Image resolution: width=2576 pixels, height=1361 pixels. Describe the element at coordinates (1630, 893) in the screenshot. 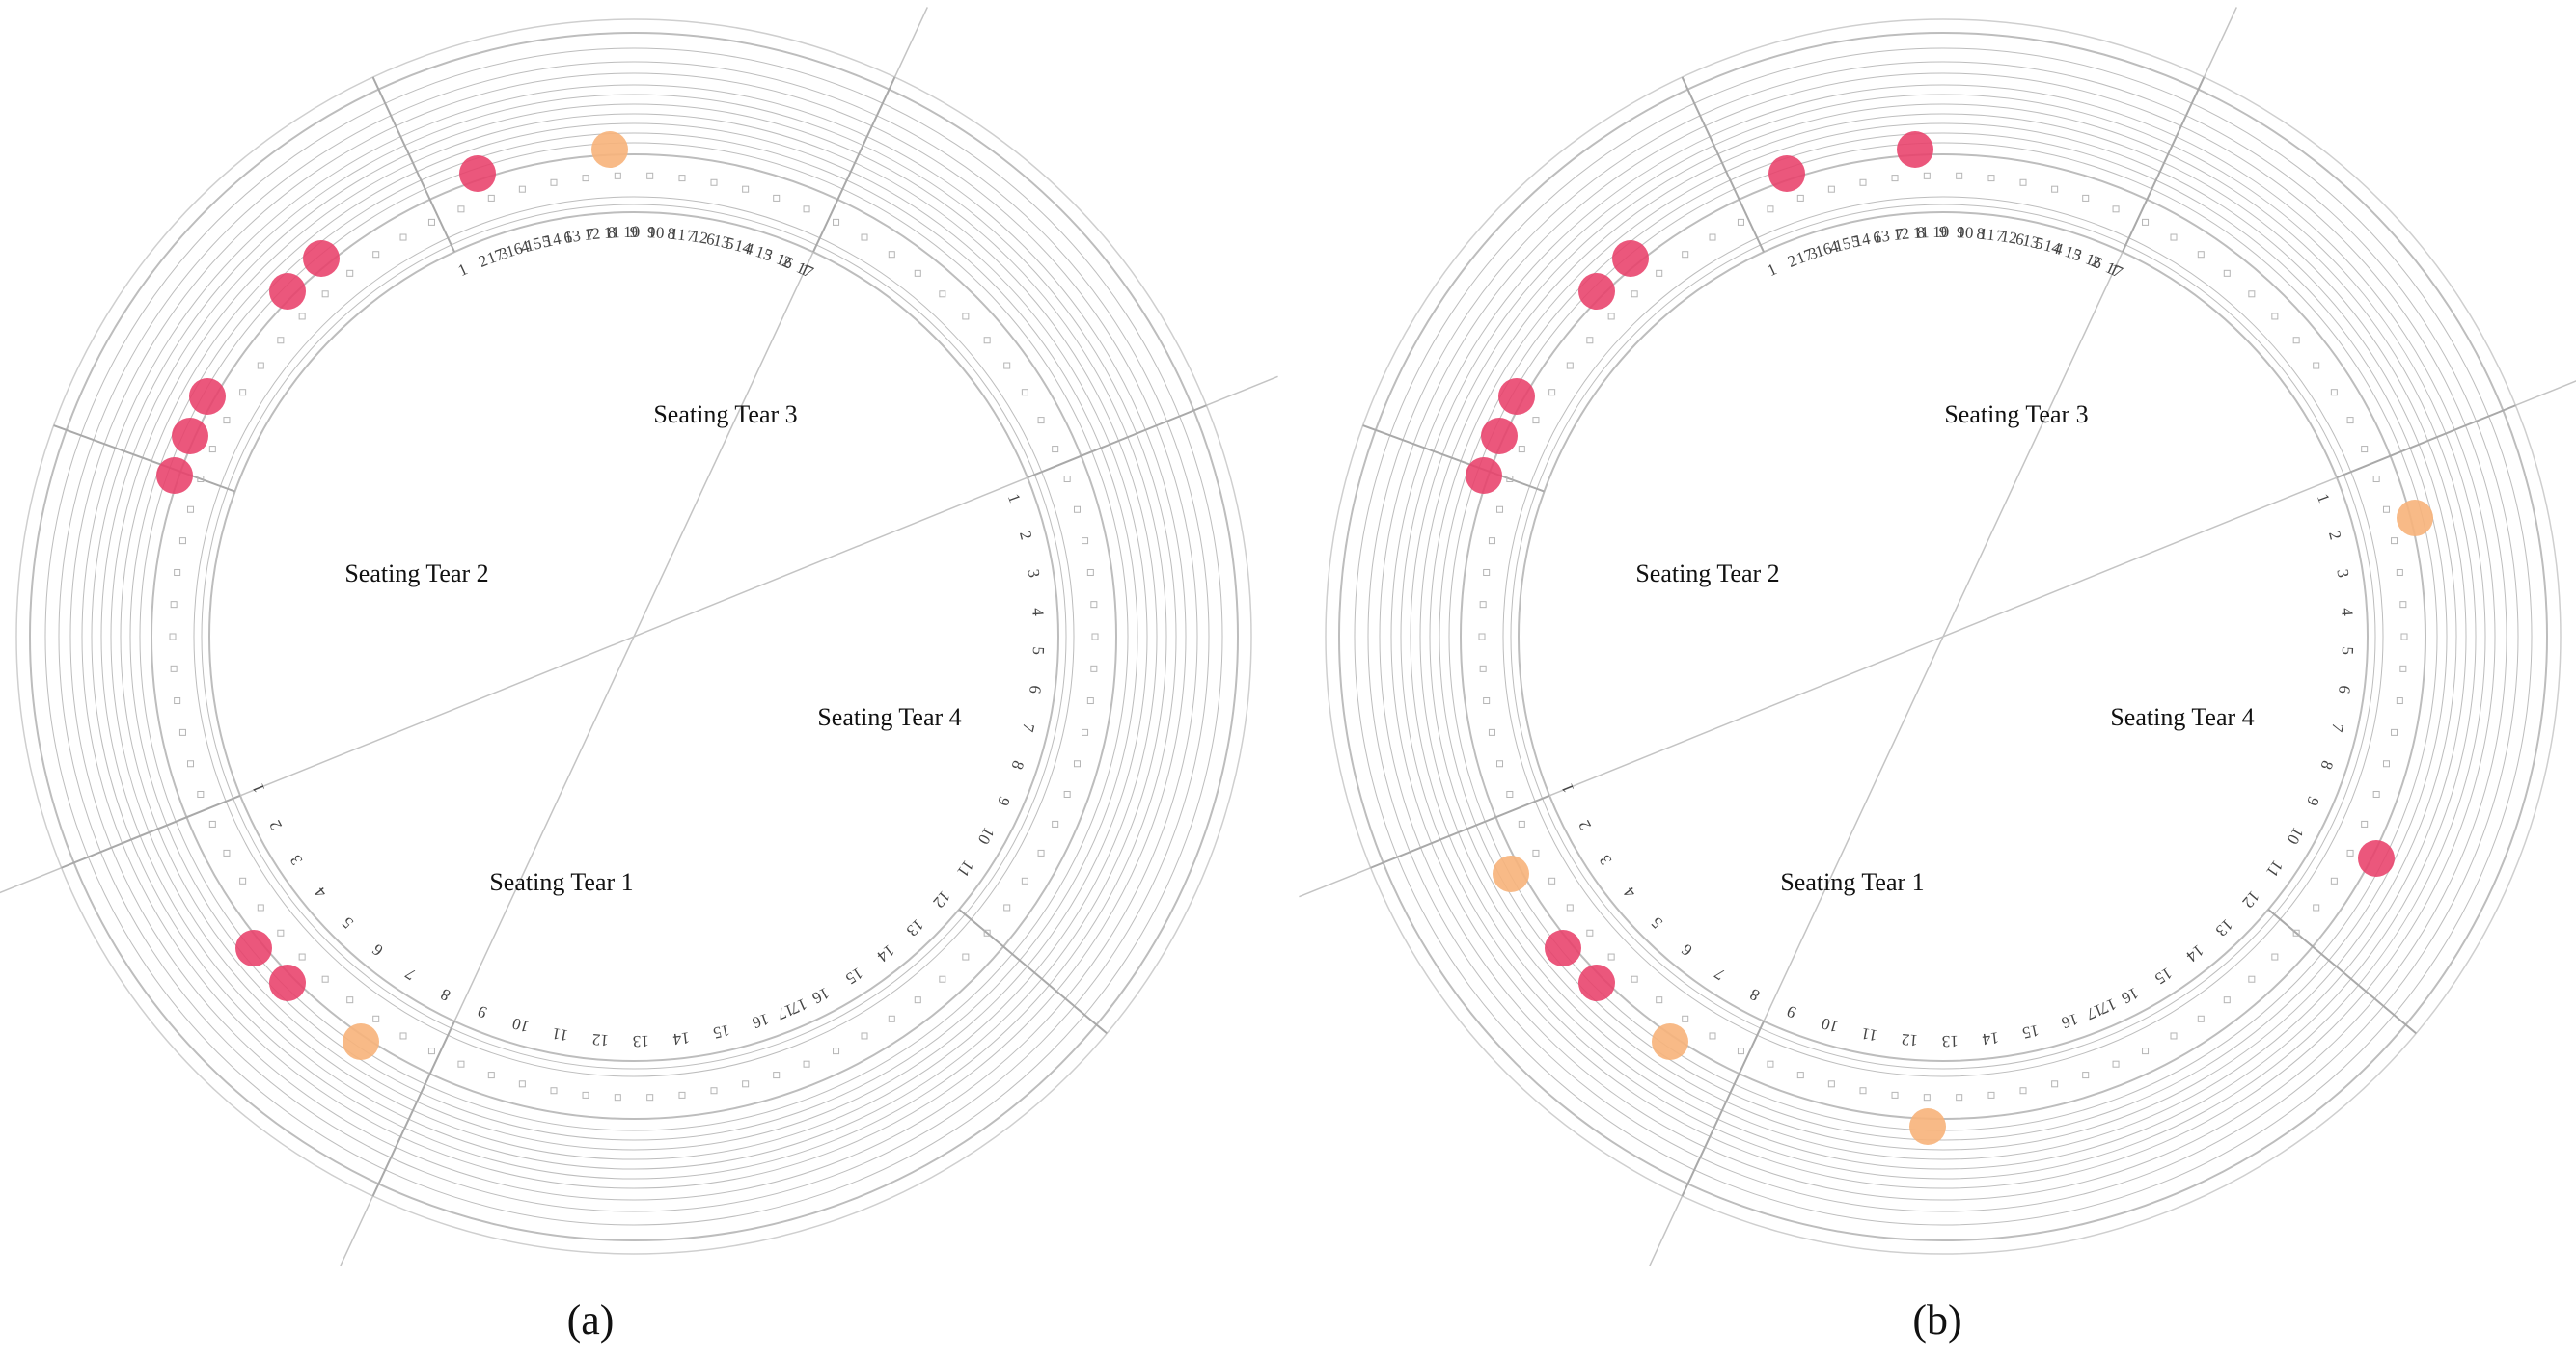

I see `row-number: 4` at that location.